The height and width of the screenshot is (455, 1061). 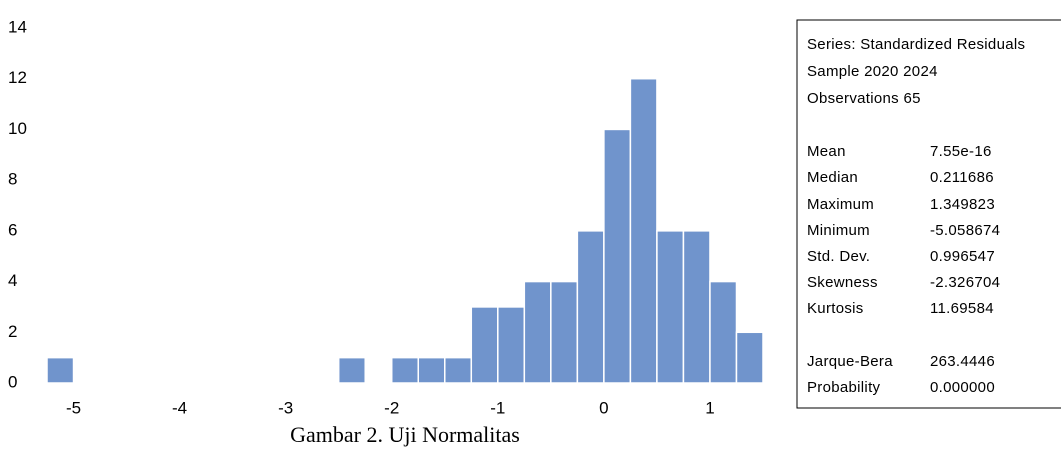 I want to click on y-tick-label: 4, so click(x=12, y=280).